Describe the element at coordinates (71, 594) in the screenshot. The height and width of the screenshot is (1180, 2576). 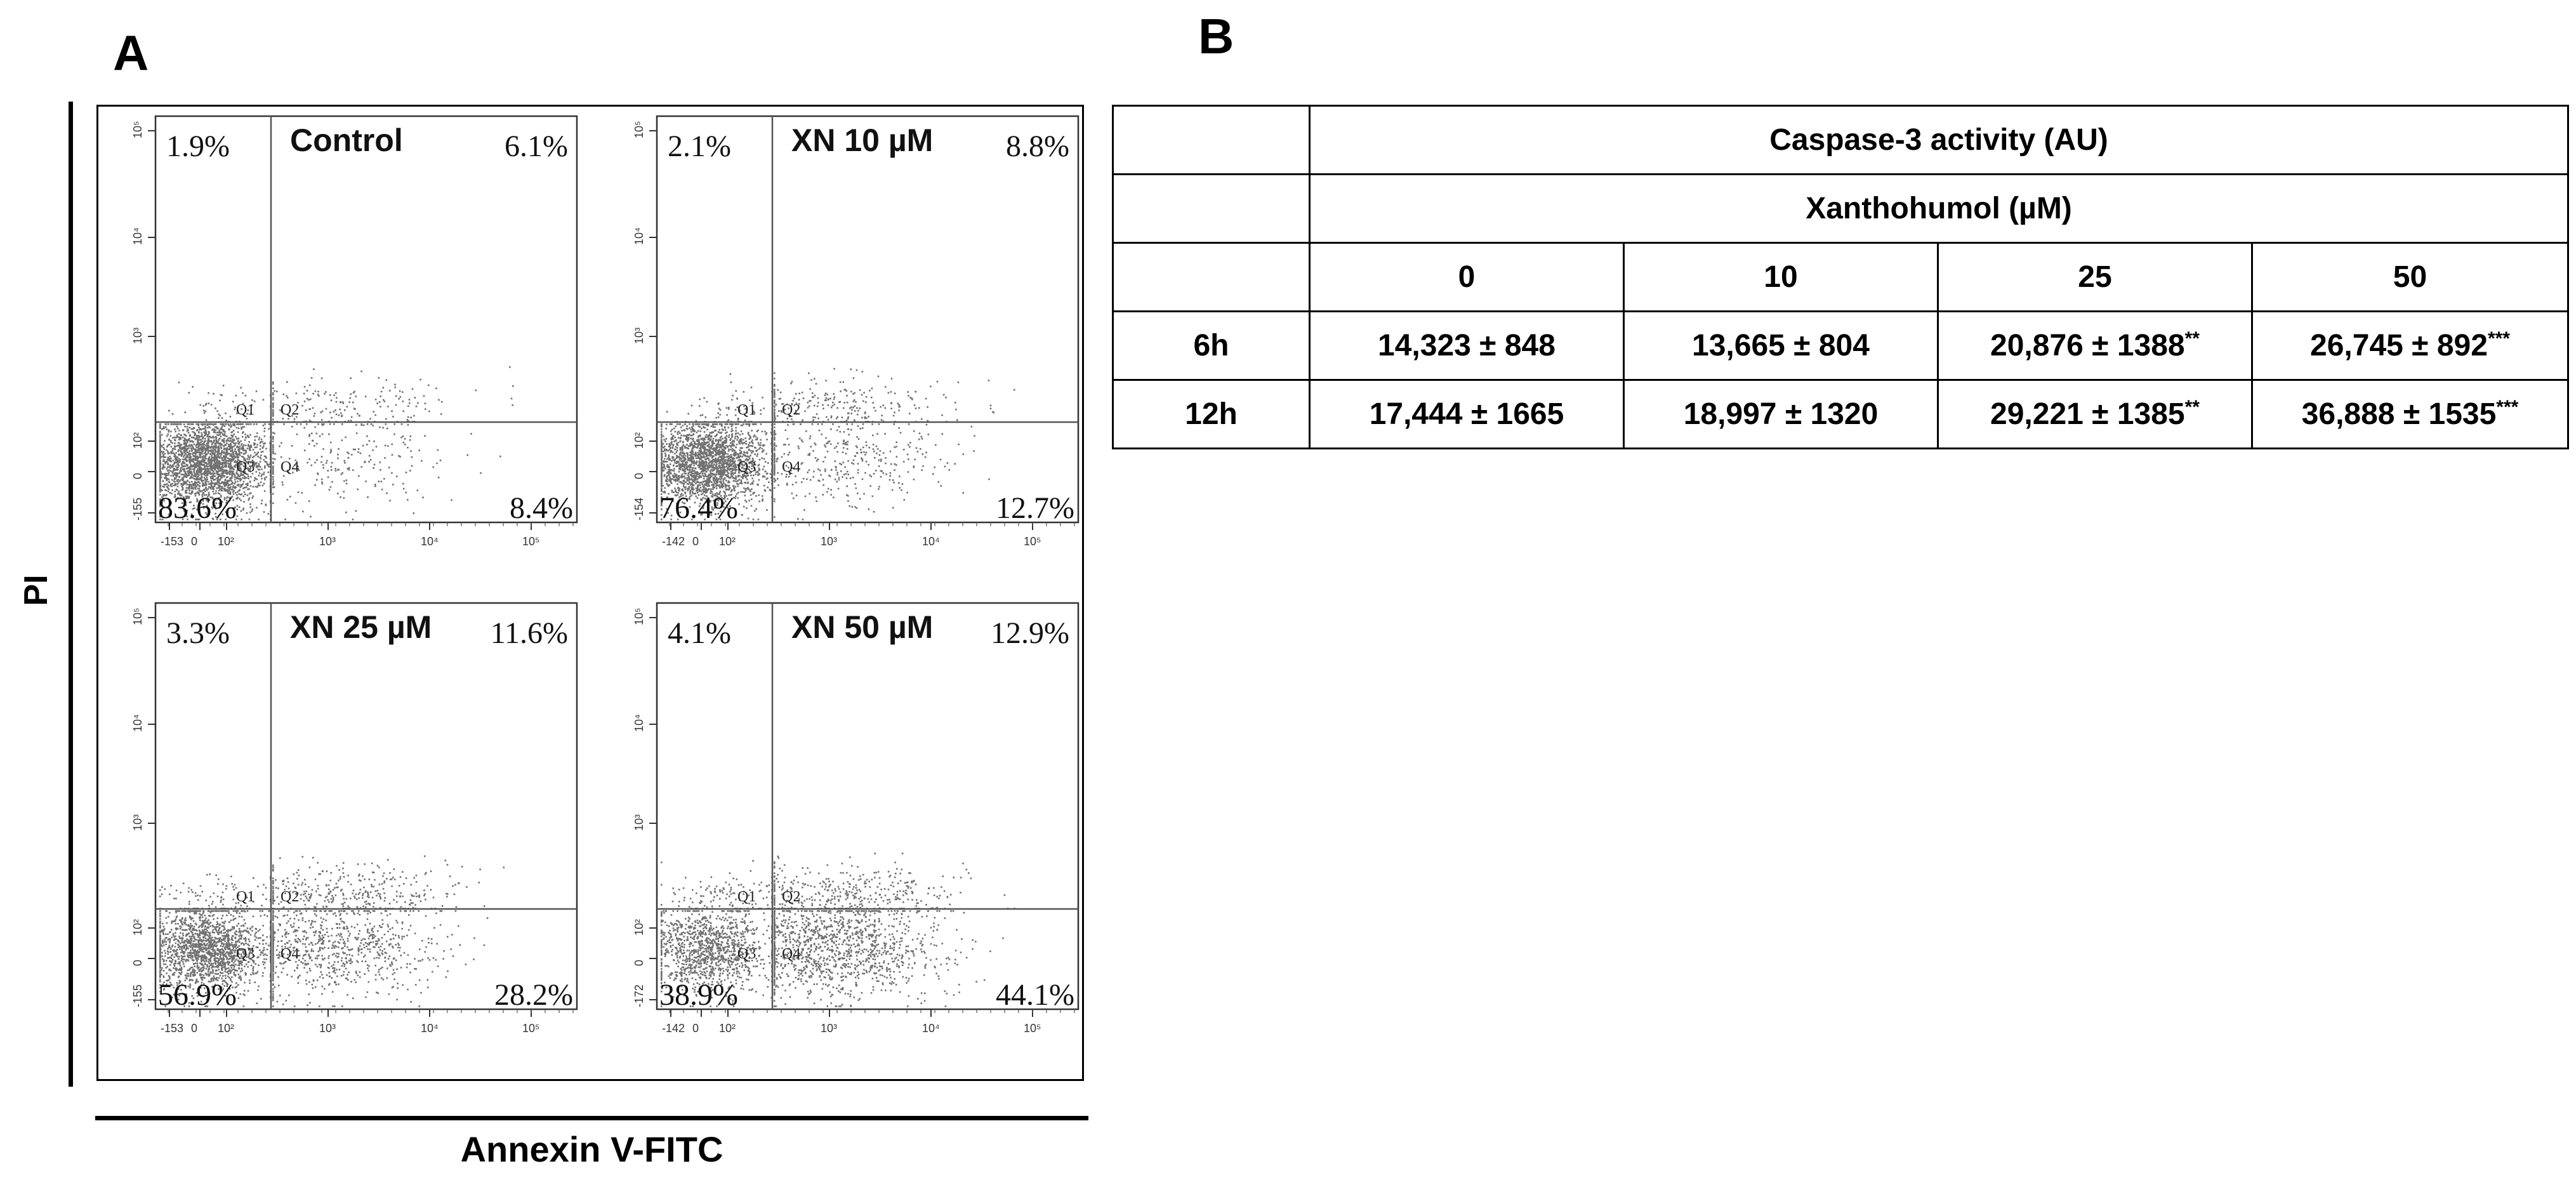
I see `y-axis-bracket-line` at that location.